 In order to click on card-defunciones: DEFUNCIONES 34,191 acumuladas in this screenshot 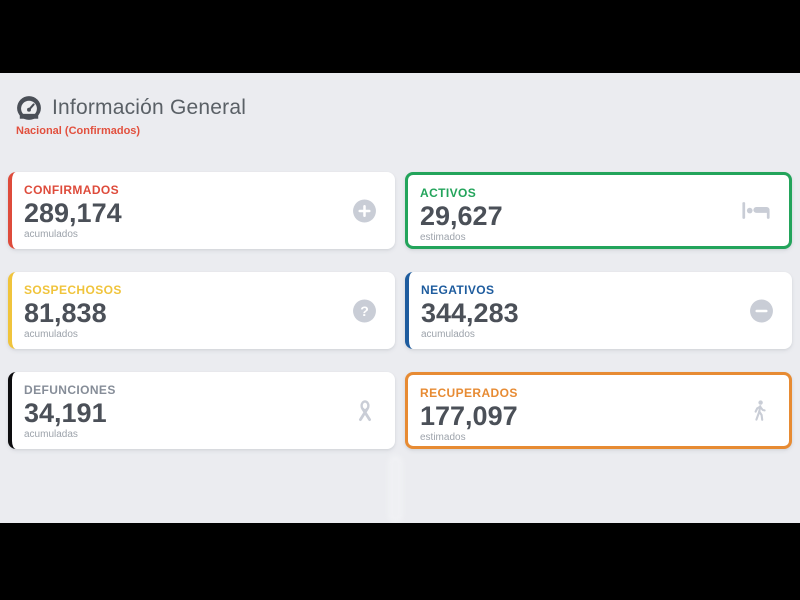, I will do `click(201, 410)`.